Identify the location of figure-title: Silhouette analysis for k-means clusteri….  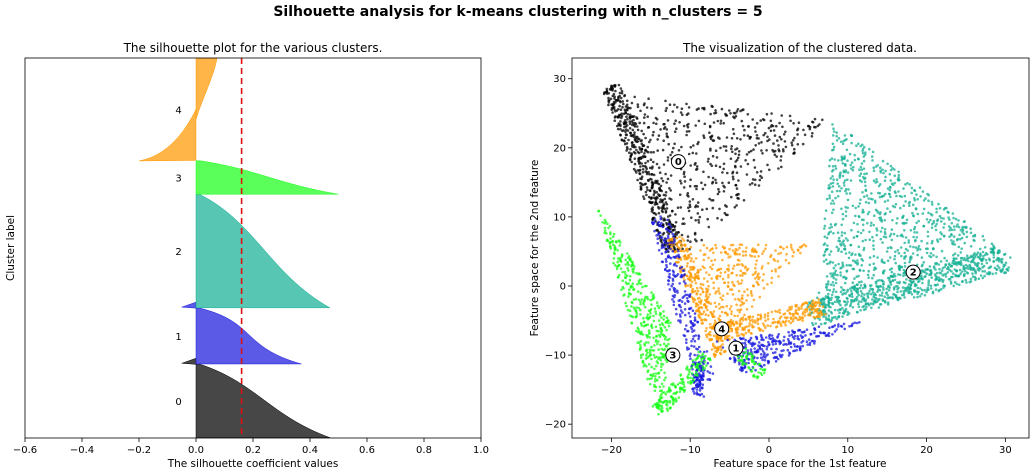
(518, 12).